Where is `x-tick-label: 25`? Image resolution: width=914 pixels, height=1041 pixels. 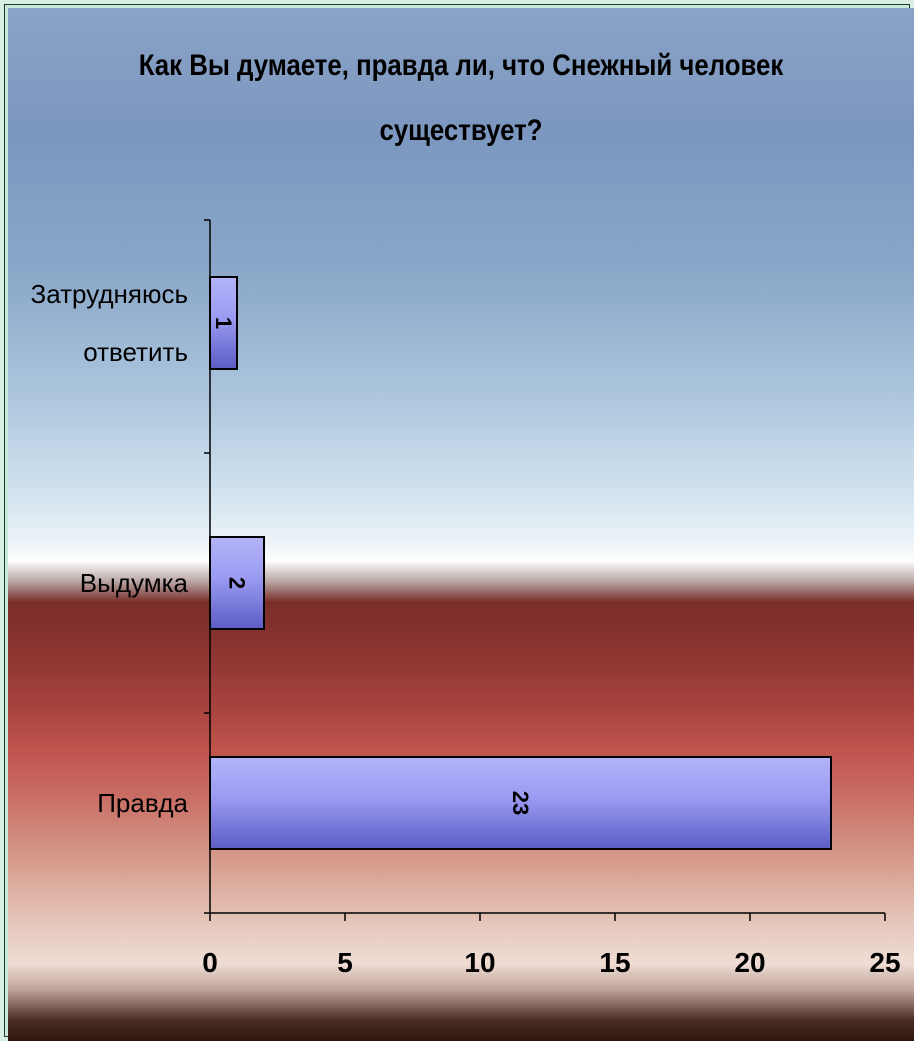
x-tick-label: 25 is located at coordinates (884, 962).